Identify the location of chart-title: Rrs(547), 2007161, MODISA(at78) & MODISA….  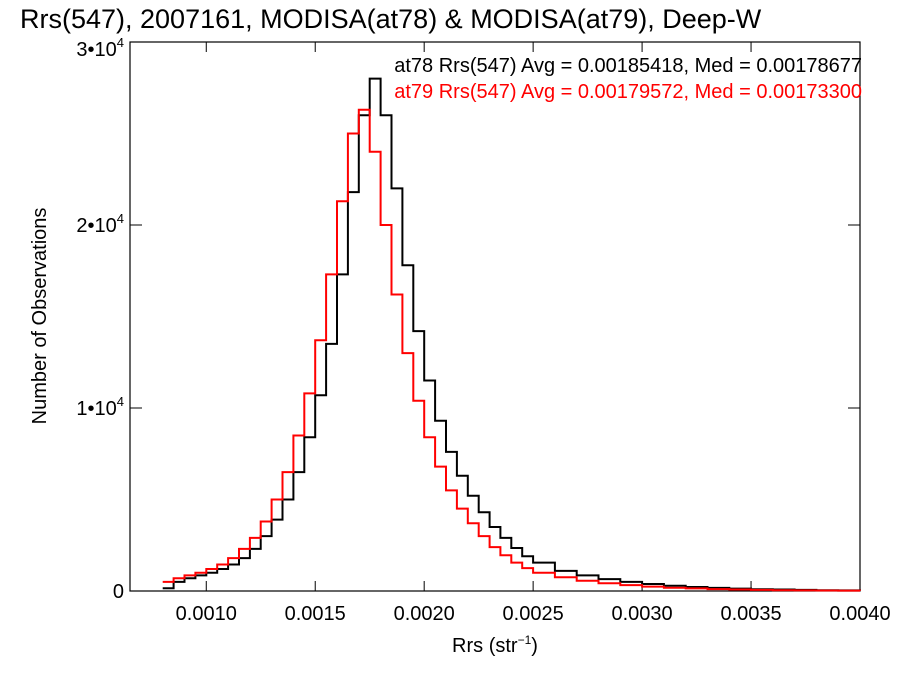
(391, 19).